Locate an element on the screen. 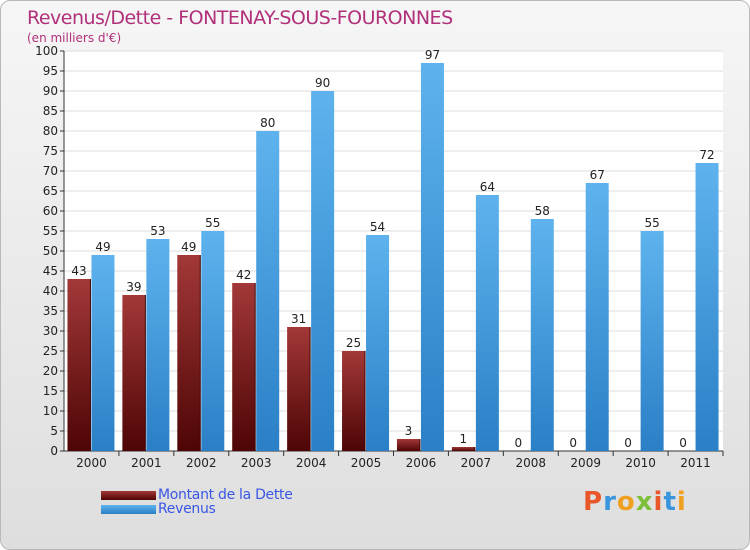 This screenshot has height=550, width=750. value-label: 58 is located at coordinates (542, 211).